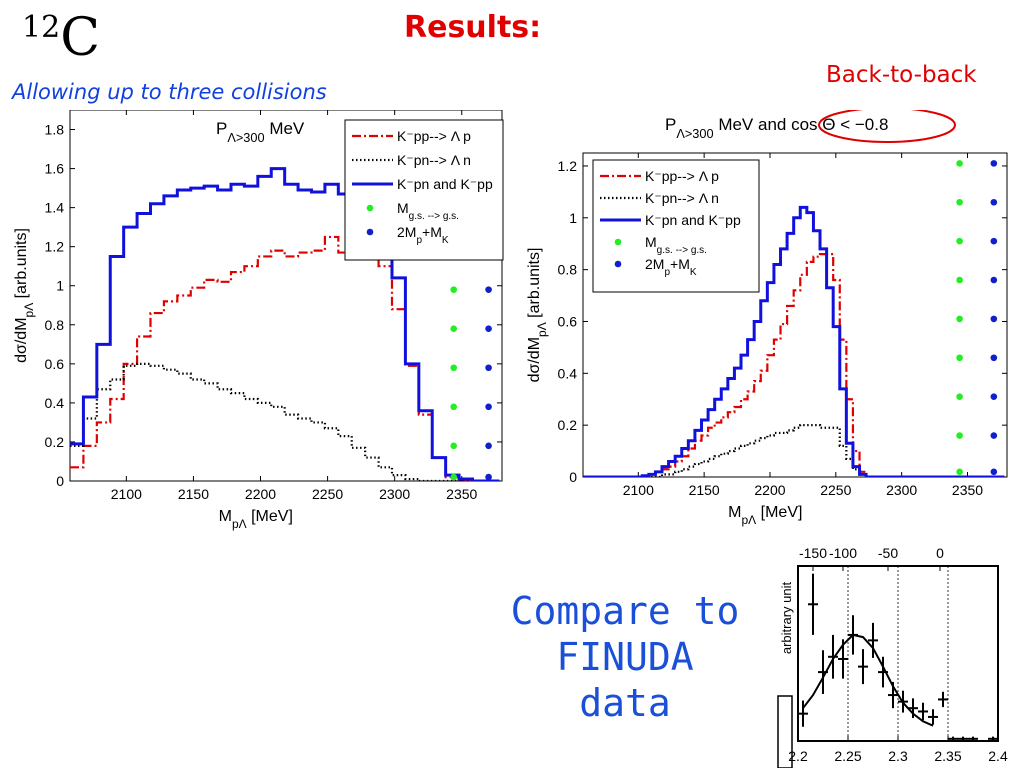 The height and width of the screenshot is (768, 1024). I want to click on legend-box, so click(676, 226).